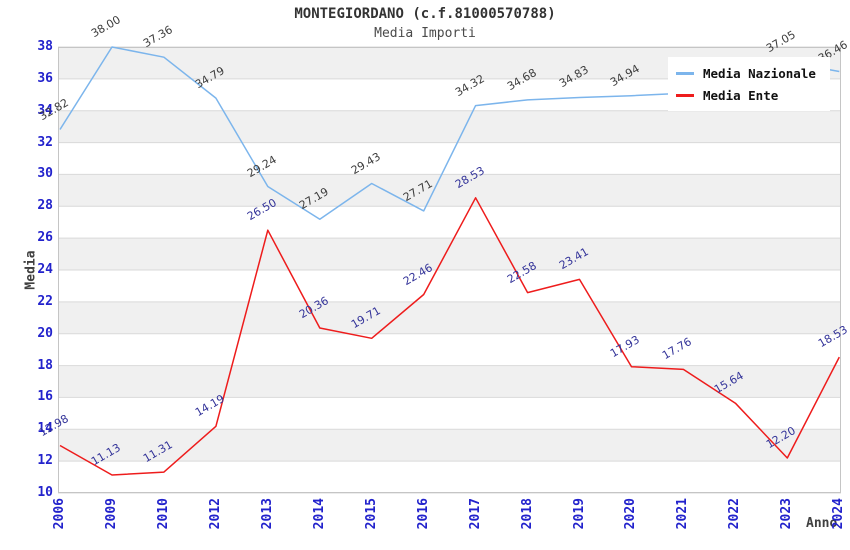 The width and height of the screenshot is (850, 550). I want to click on y-tick-label: 20, so click(45, 333).